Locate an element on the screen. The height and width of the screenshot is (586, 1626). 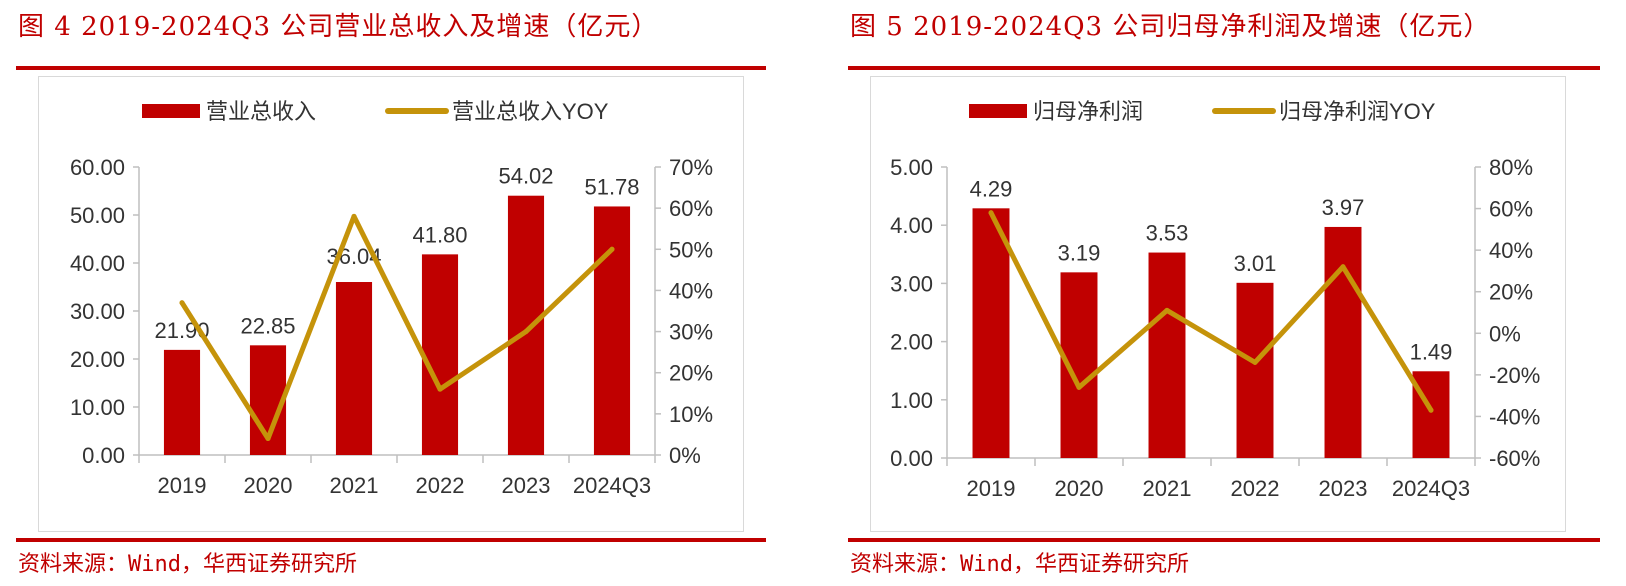
bar-data-label: 41.80 is located at coordinates (439, 234).